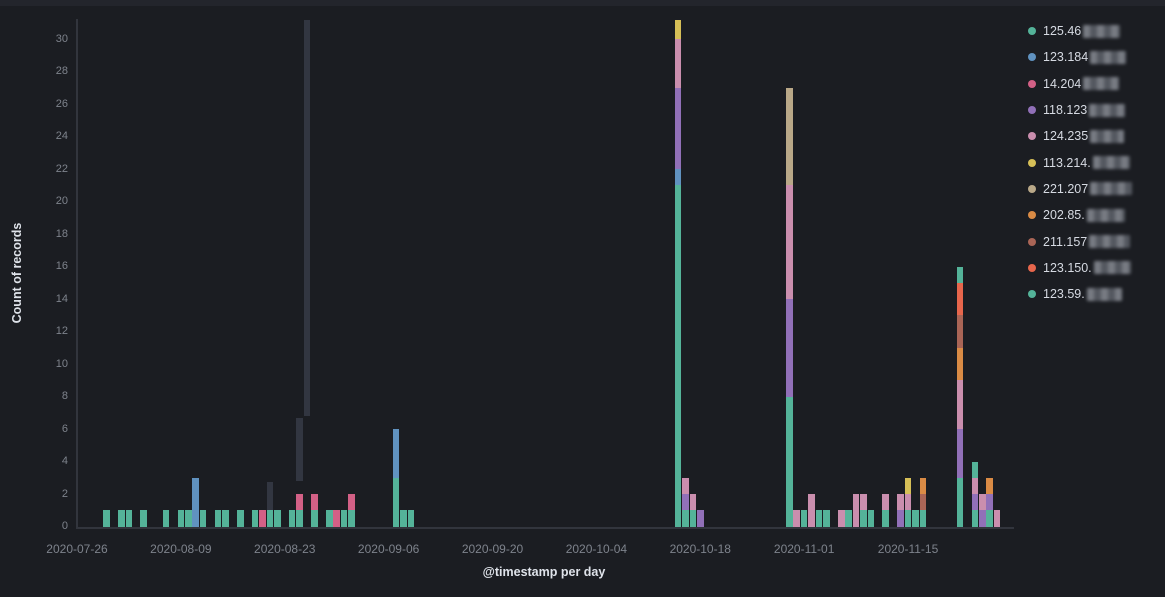 The height and width of the screenshot is (597, 1165). What do you see at coordinates (1064, 215) in the screenshot?
I see `legend-label: 202.85.` at bounding box center [1064, 215].